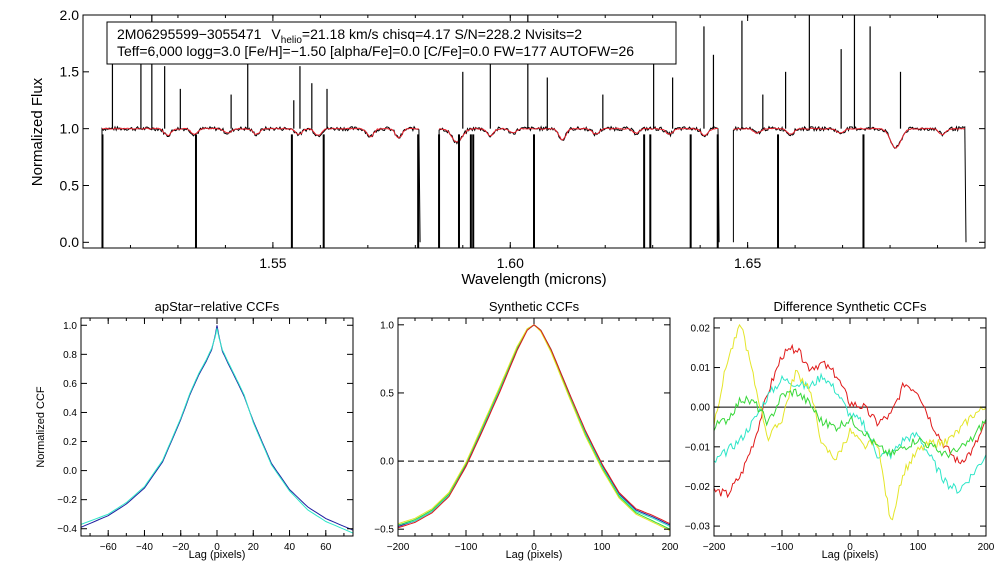 The height and width of the screenshot is (576, 1008). I want to click on ccf-series-blue, so click(534, 425).